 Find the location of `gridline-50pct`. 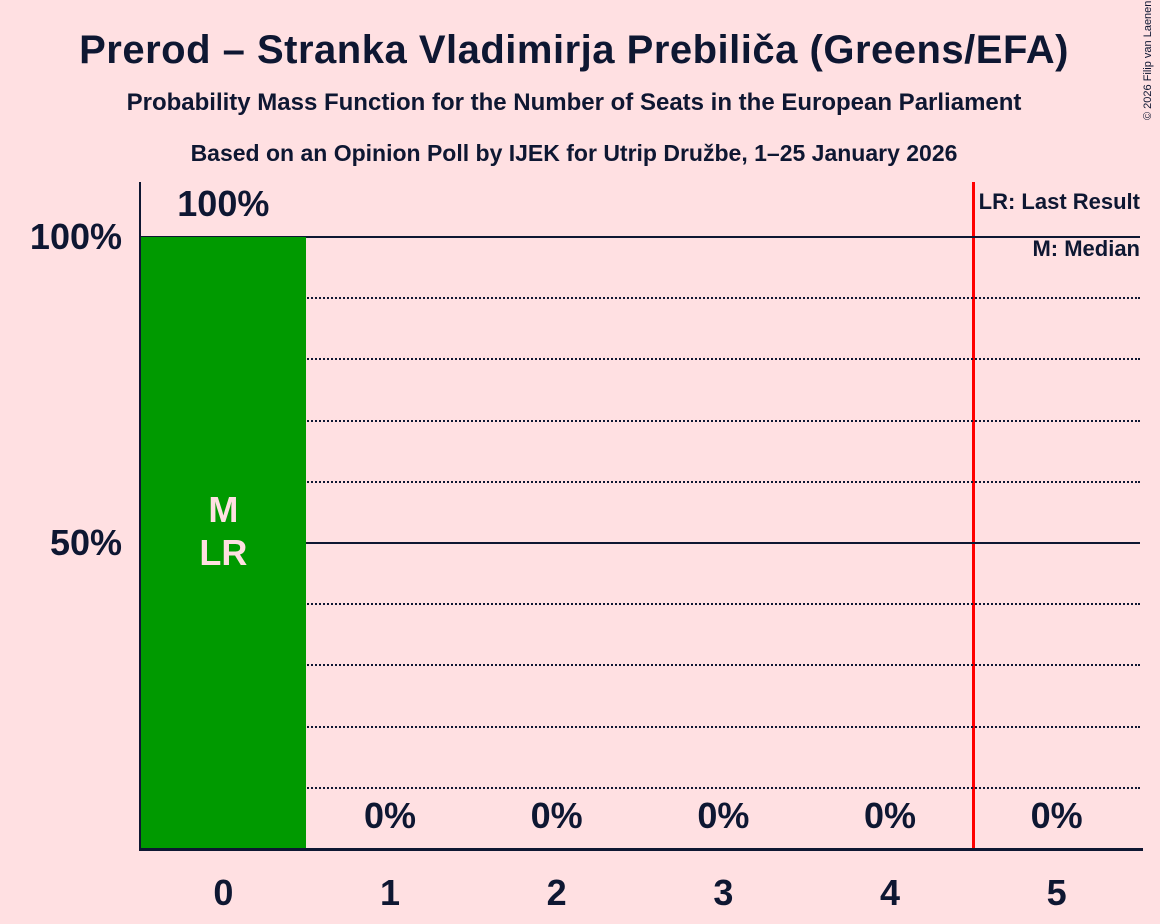

gridline-50pct is located at coordinates (640, 543).